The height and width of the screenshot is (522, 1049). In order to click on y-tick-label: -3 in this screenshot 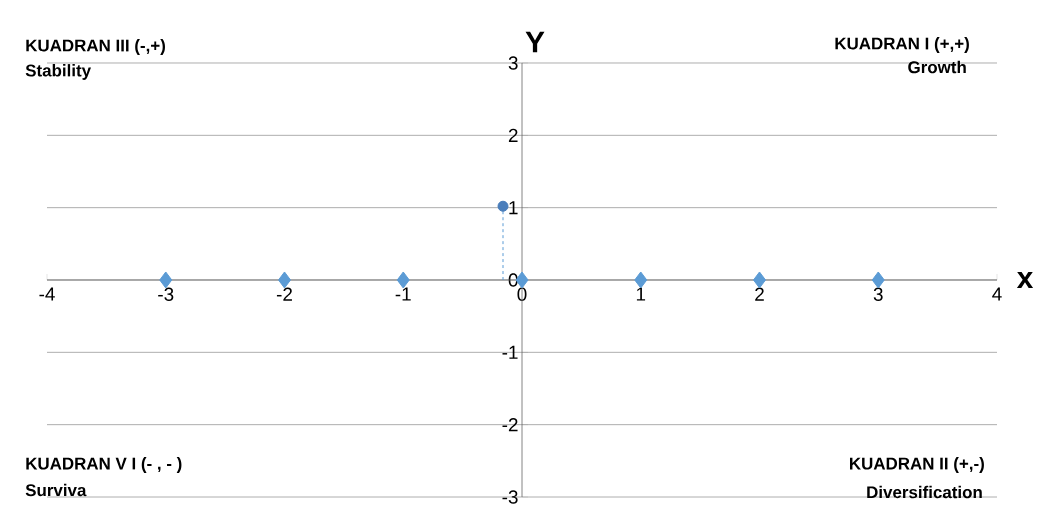, I will do `click(510, 497)`.